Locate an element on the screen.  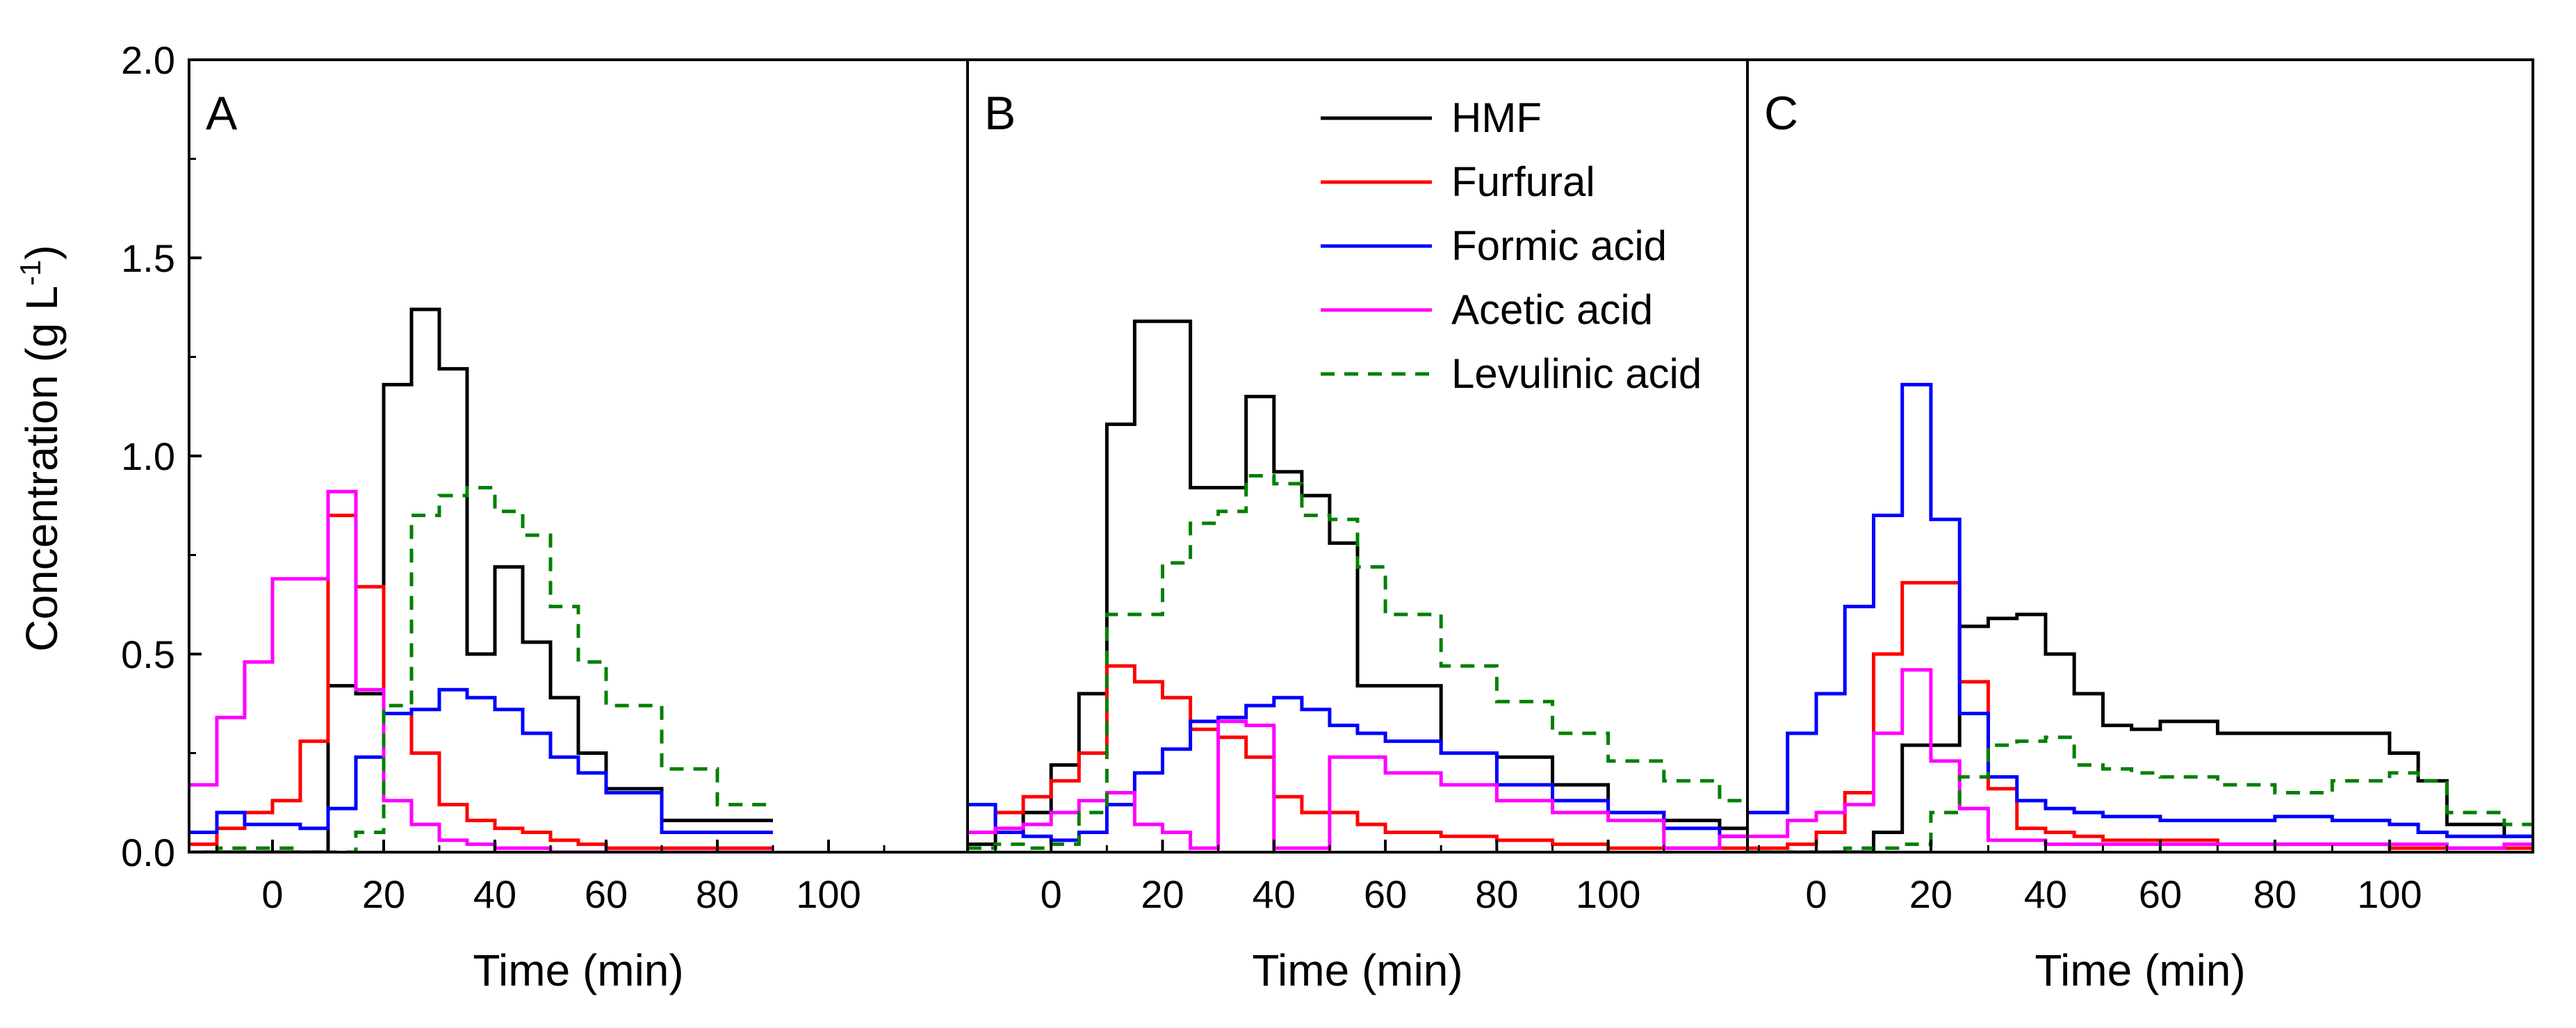
panel-b-x-tick-label: 80 is located at coordinates (1496, 894).